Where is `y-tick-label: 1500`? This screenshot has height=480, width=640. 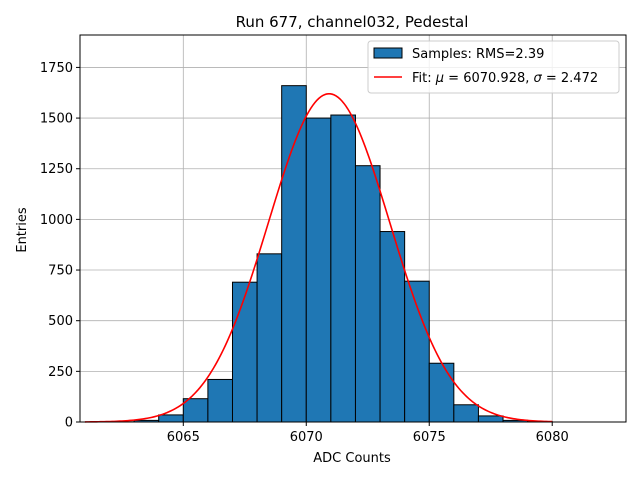 y-tick-label: 1500 is located at coordinates (56, 119).